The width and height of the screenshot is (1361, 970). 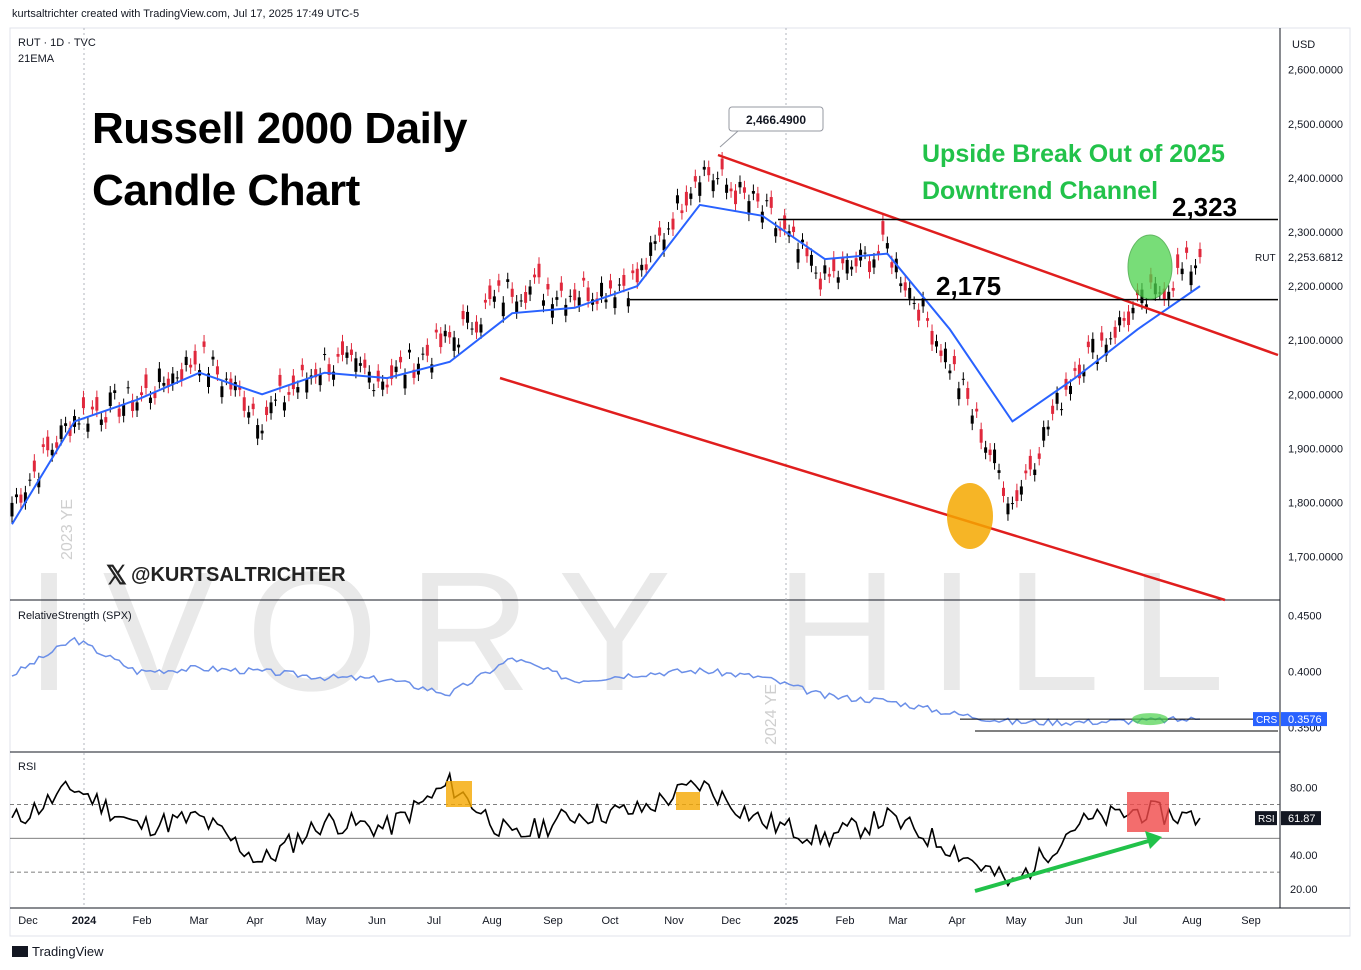 I want to click on last-price-value: 2,253.6812, so click(x=1315, y=258).